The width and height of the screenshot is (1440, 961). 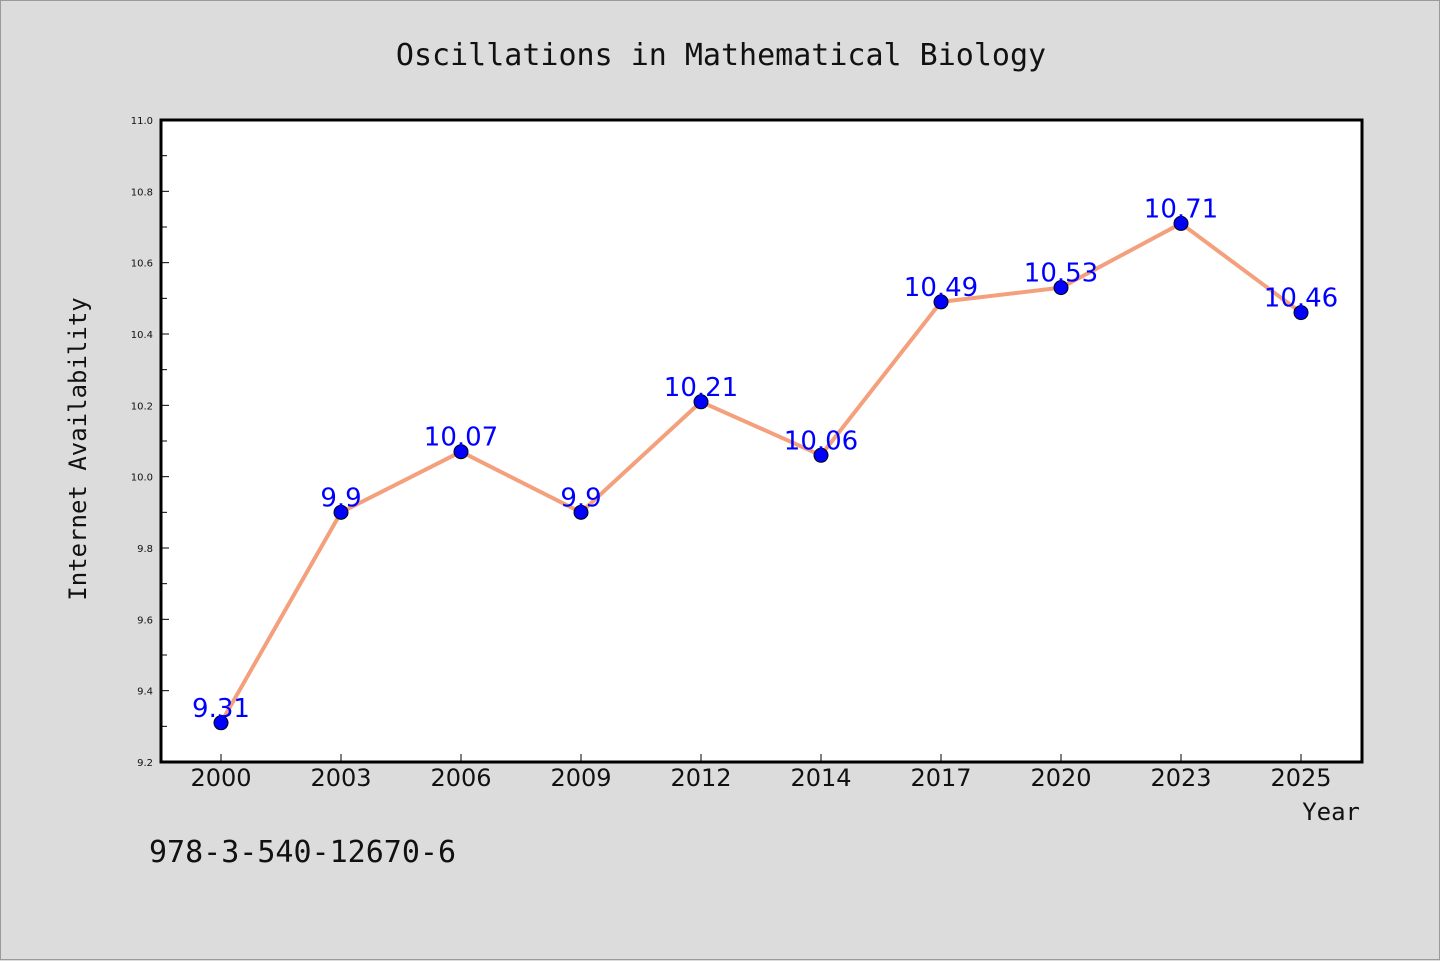 I want to click on x-tick-label: 2012, so click(x=700, y=778).